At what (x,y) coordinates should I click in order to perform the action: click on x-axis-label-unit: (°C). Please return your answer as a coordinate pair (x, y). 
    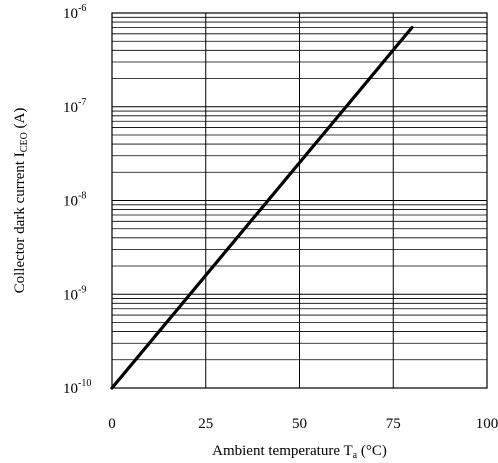
    Looking at the image, I should click on (372, 451).